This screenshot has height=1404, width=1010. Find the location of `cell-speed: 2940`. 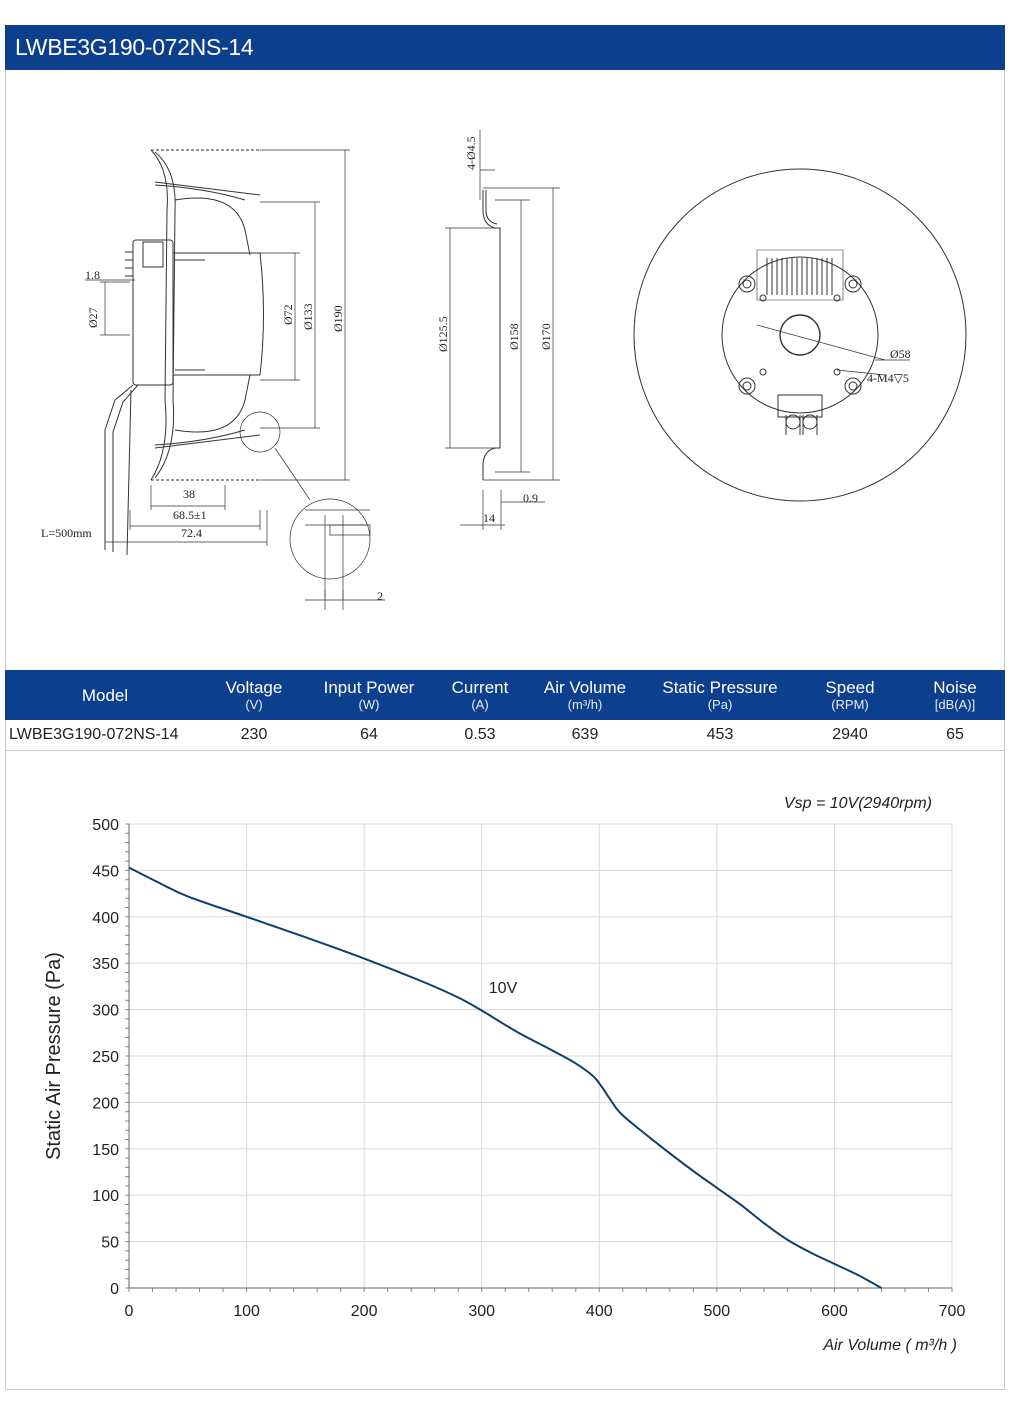

cell-speed: 2940 is located at coordinates (850, 735).